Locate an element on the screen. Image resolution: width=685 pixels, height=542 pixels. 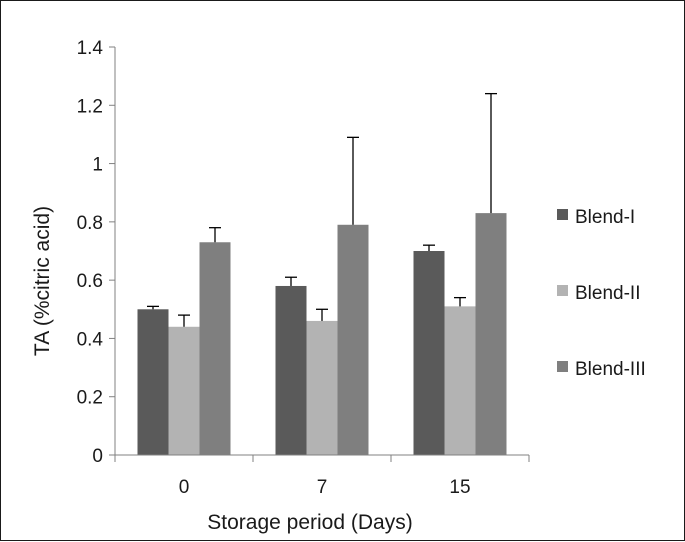
y-tick-label: 0.8 is located at coordinates (90, 223).